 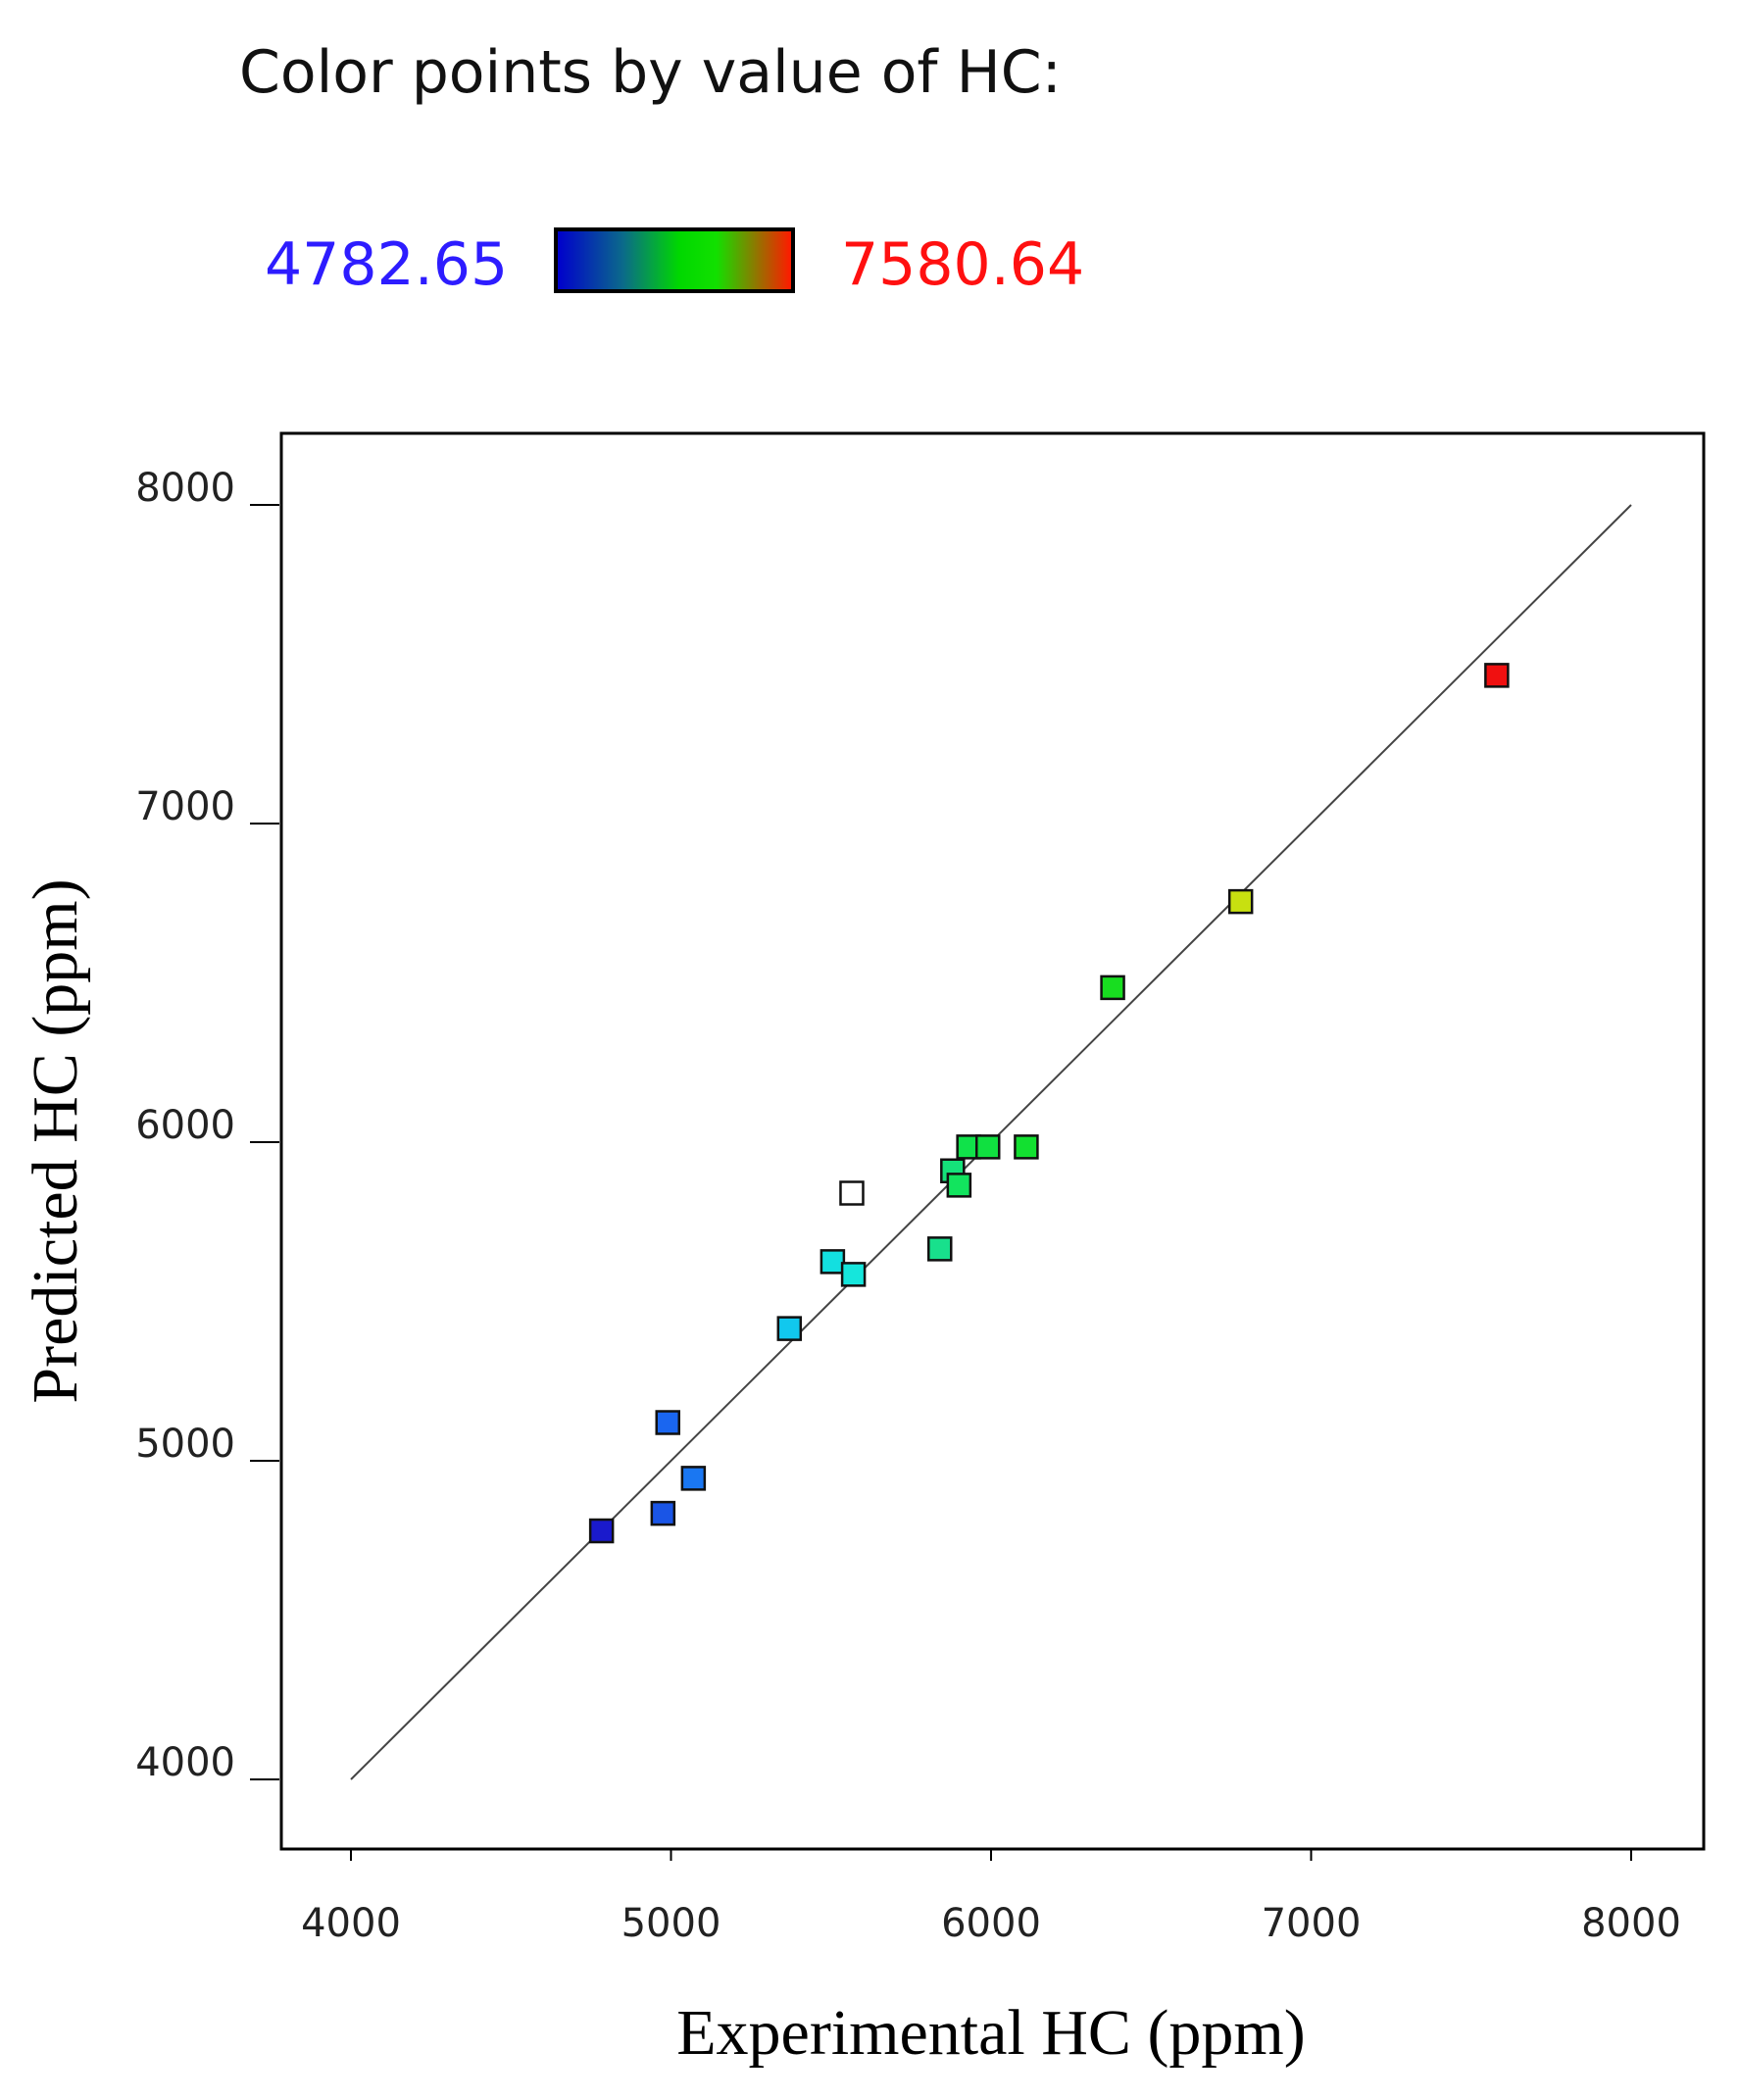 What do you see at coordinates (991, 1923) in the screenshot?
I see `x-tick-label: 6000` at bounding box center [991, 1923].